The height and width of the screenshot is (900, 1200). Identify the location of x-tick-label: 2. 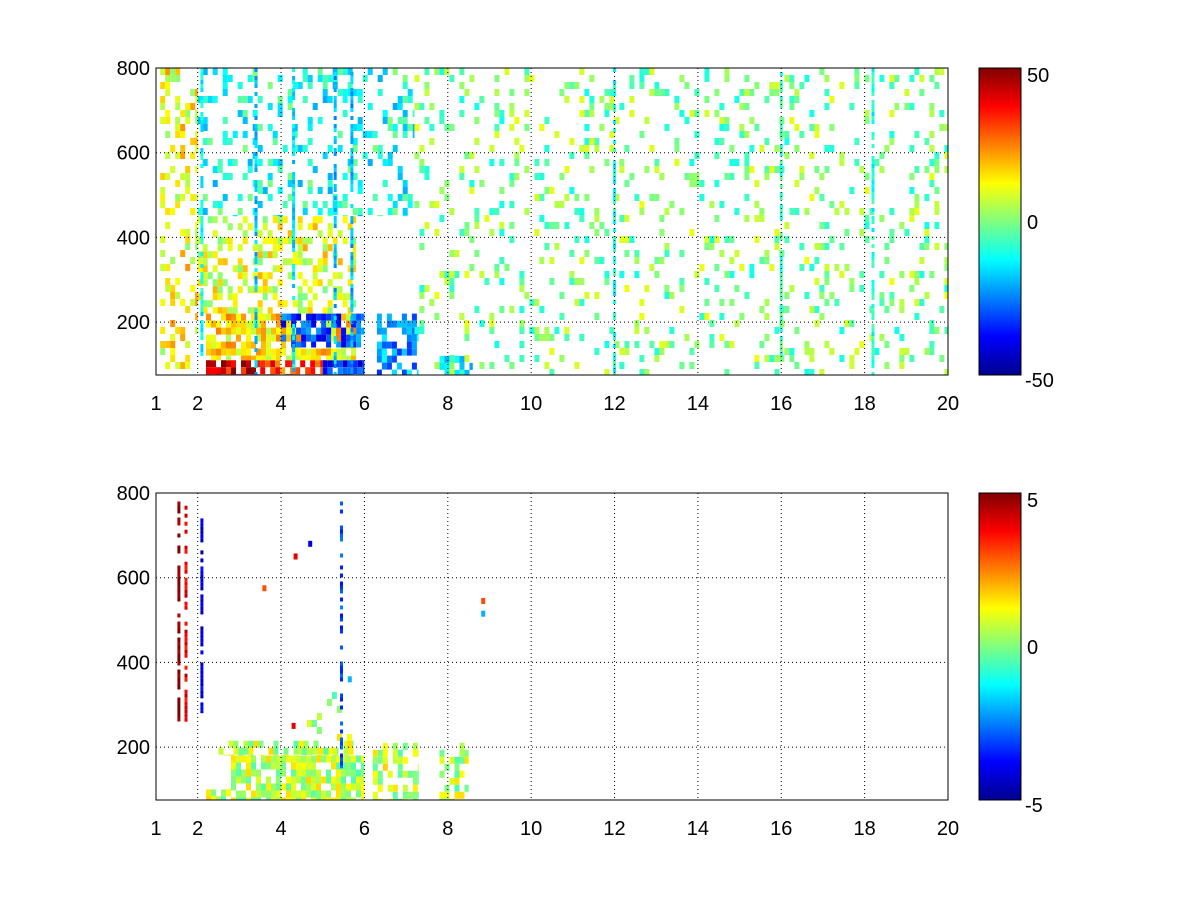
(197, 404).